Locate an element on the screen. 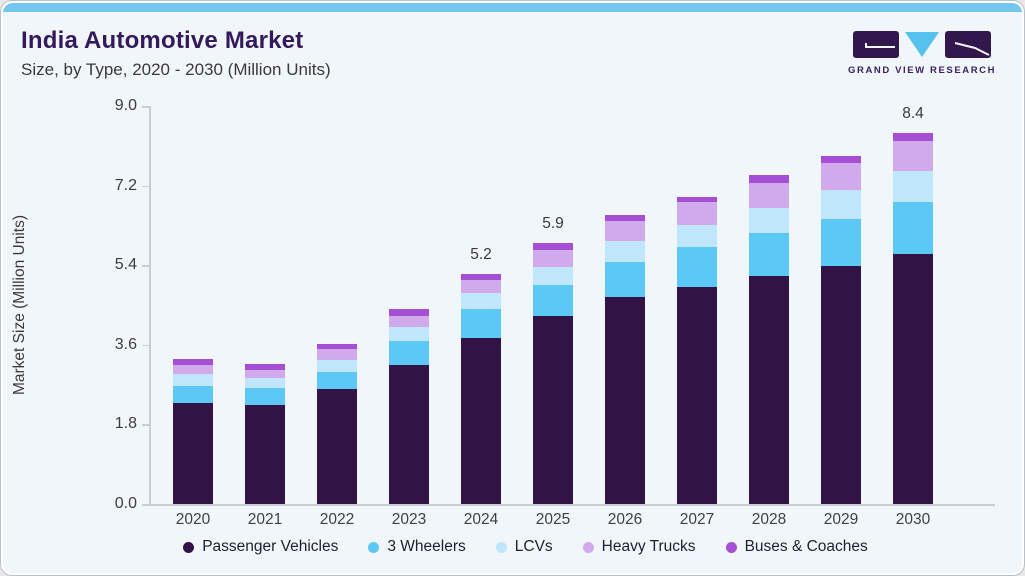 Image resolution: width=1025 pixels, height=576 pixels. bar-group-2028 is located at coordinates (769, 339).